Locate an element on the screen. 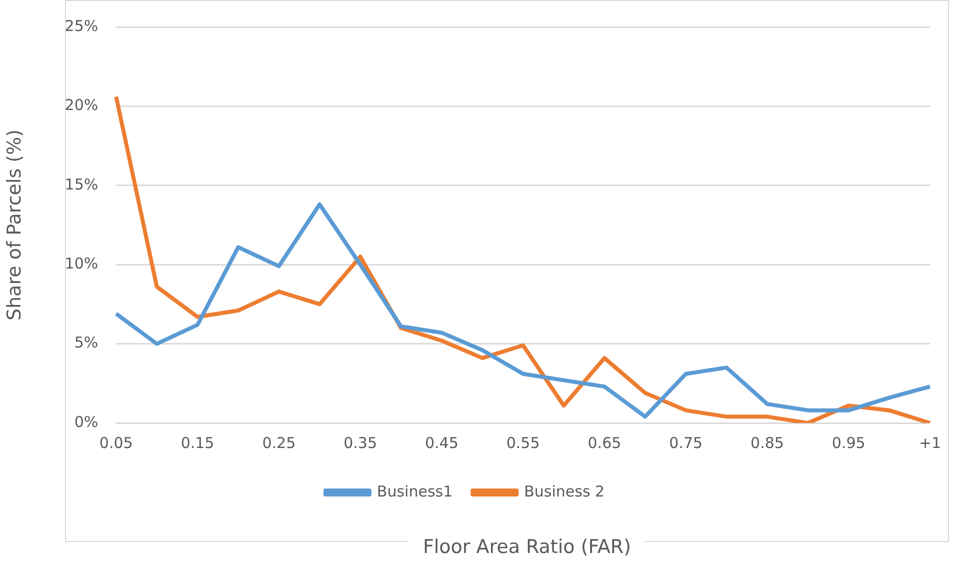  x-tick-label: 0.05 is located at coordinates (116, 443).